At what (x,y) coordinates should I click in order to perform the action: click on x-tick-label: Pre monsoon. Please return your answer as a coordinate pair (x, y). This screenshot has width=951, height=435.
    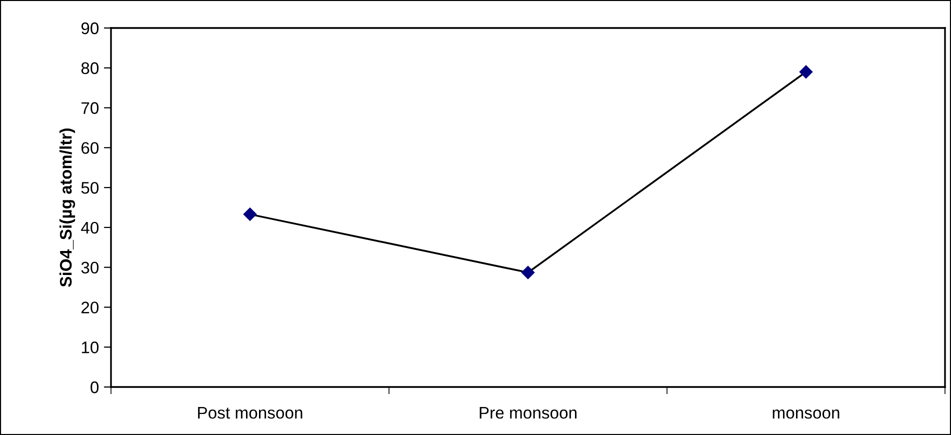
    Looking at the image, I should click on (528, 413).